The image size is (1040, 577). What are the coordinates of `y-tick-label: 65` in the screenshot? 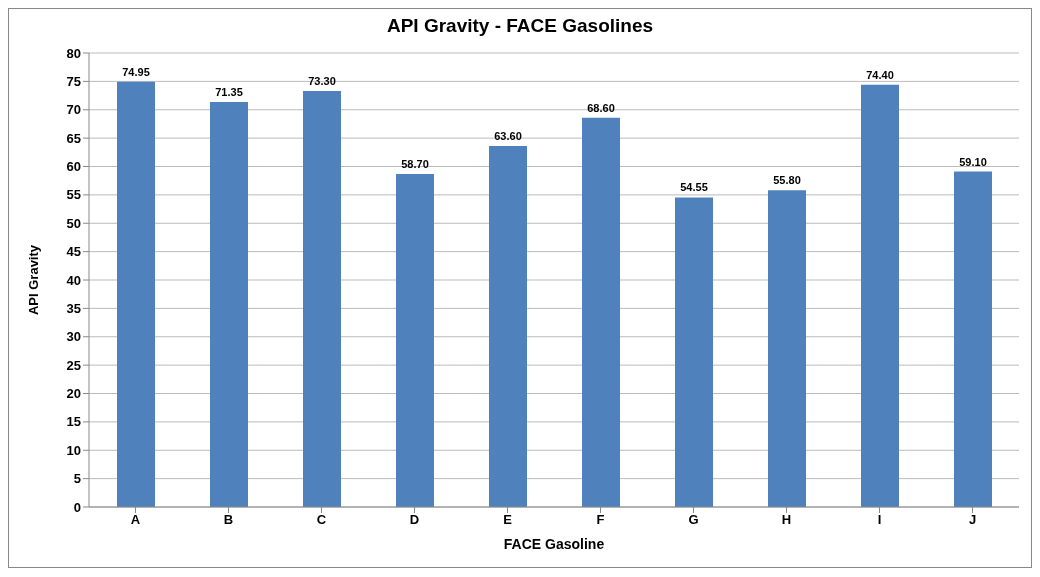 It's located at (73, 138).